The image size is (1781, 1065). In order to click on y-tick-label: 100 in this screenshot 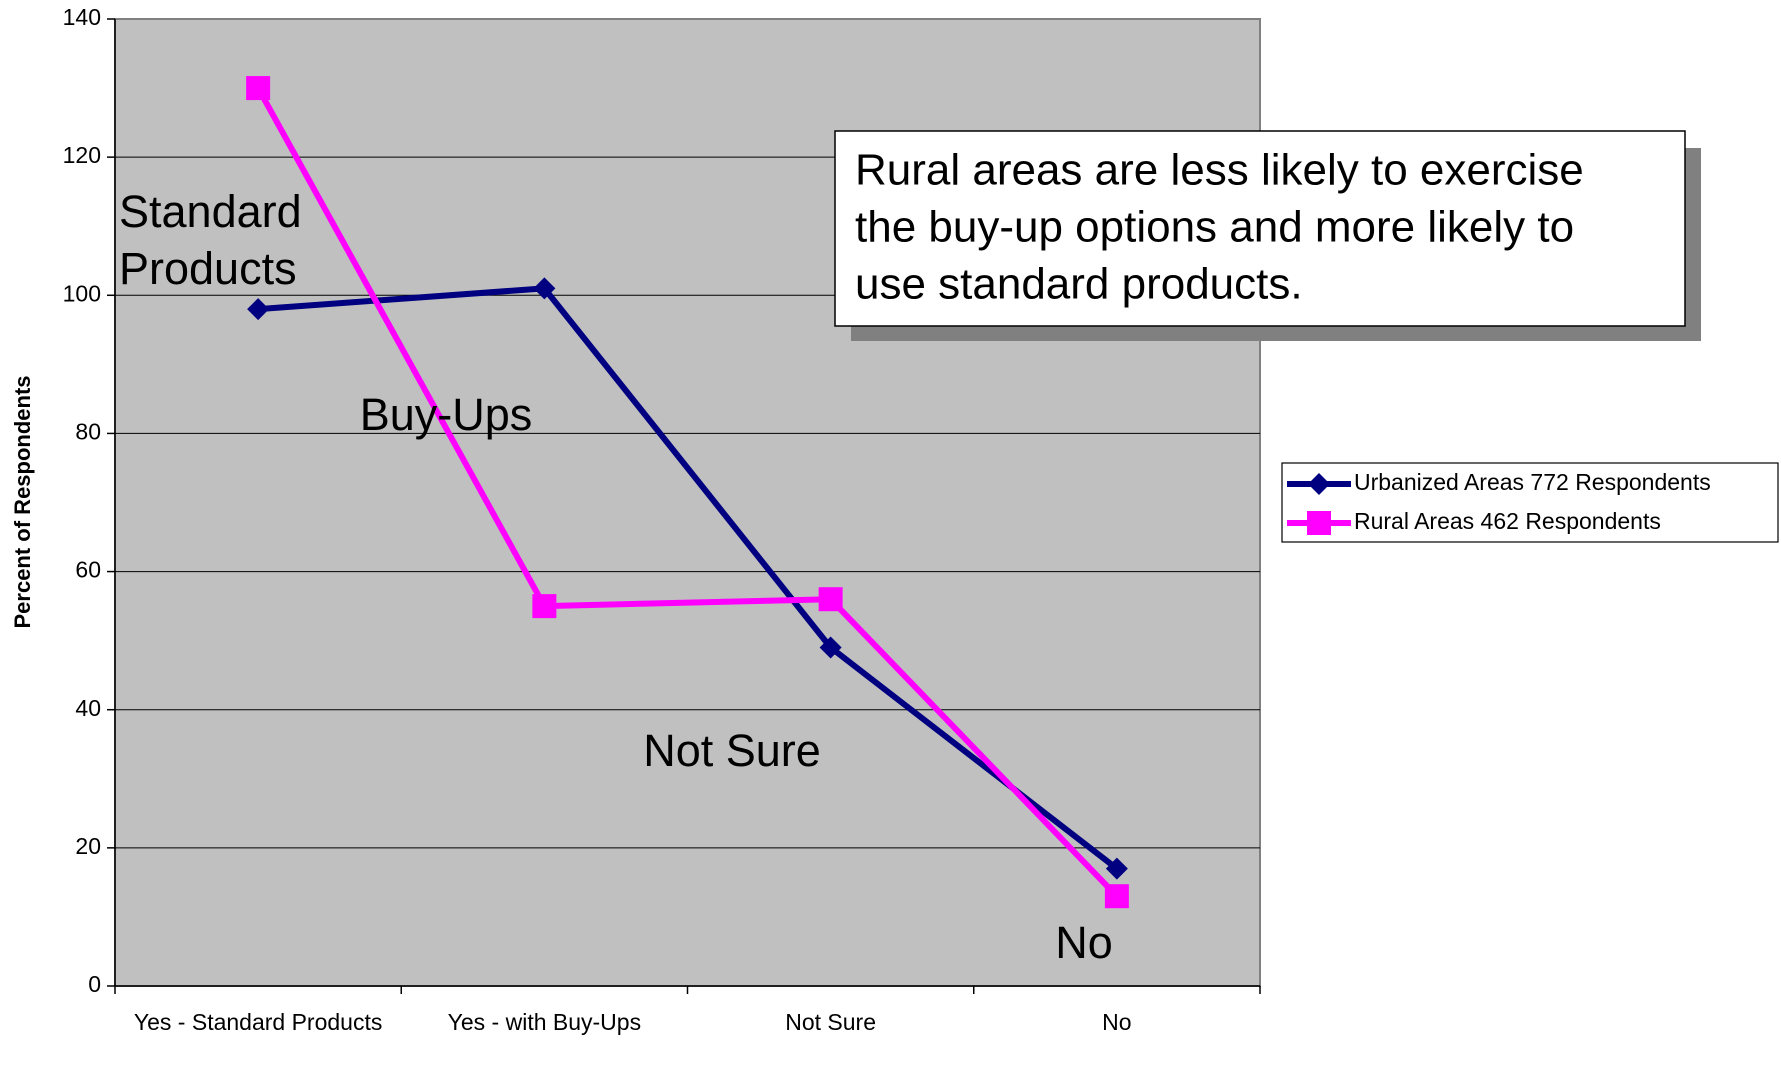, I will do `click(82, 293)`.